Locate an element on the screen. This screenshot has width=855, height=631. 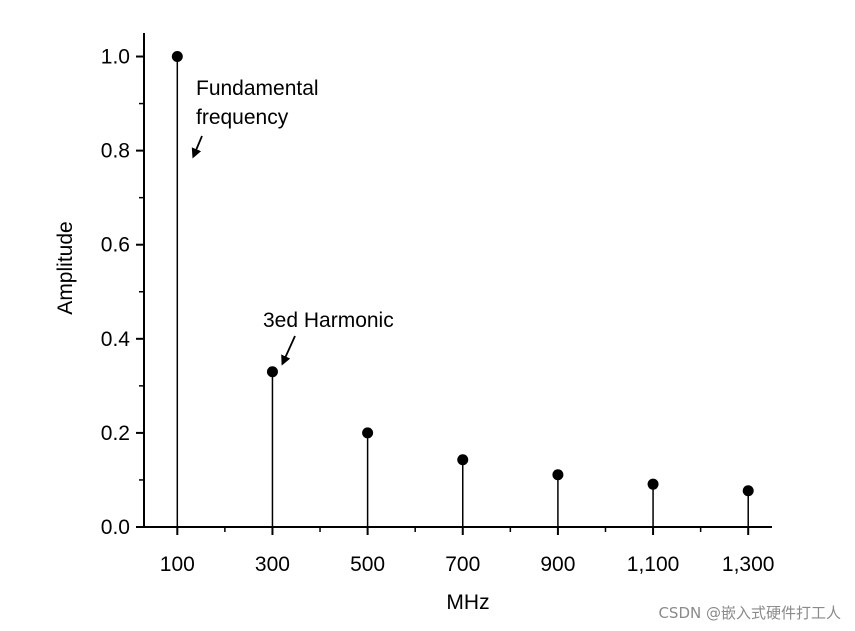
fundamental-arrow is located at coordinates (197, 147).